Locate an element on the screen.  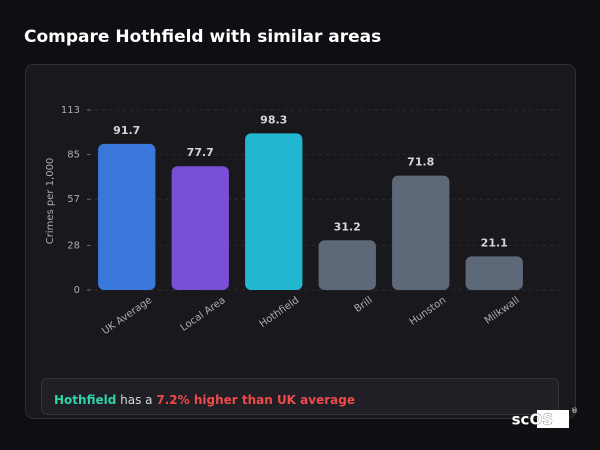
logo: scOS is located at coordinates (532, 420).